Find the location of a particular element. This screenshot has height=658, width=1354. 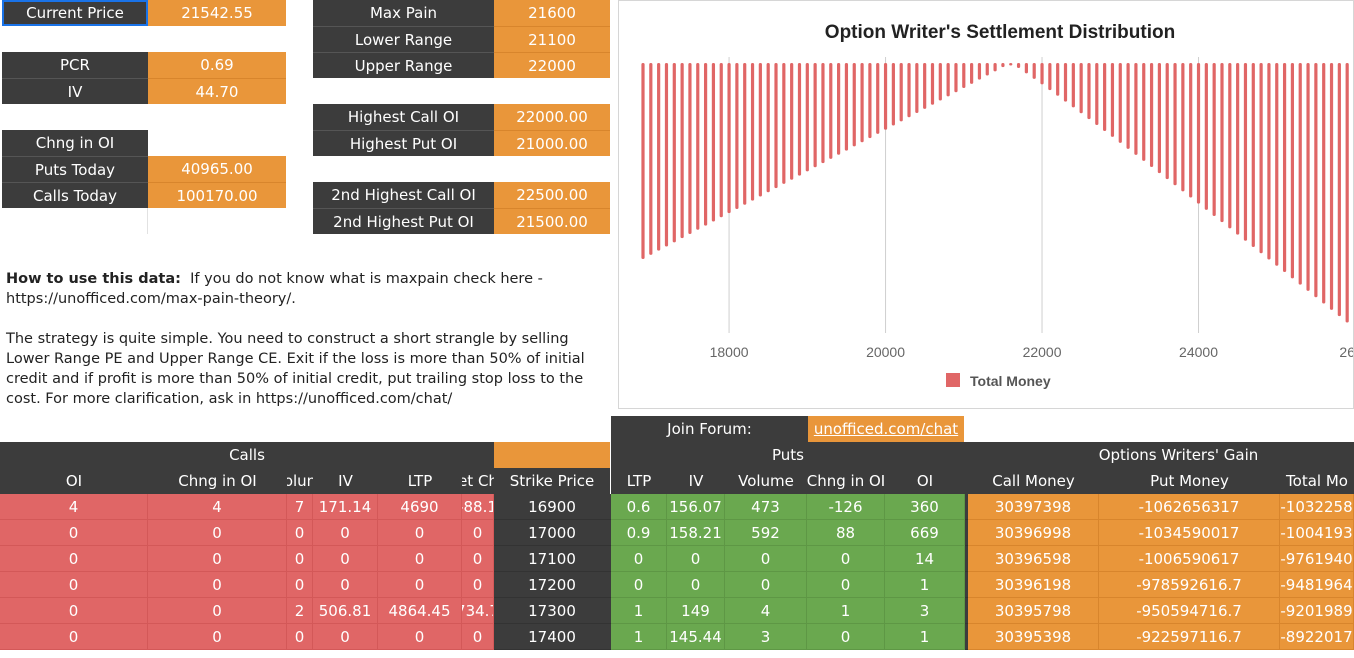

column-header: Put Money is located at coordinates (1189, 481).